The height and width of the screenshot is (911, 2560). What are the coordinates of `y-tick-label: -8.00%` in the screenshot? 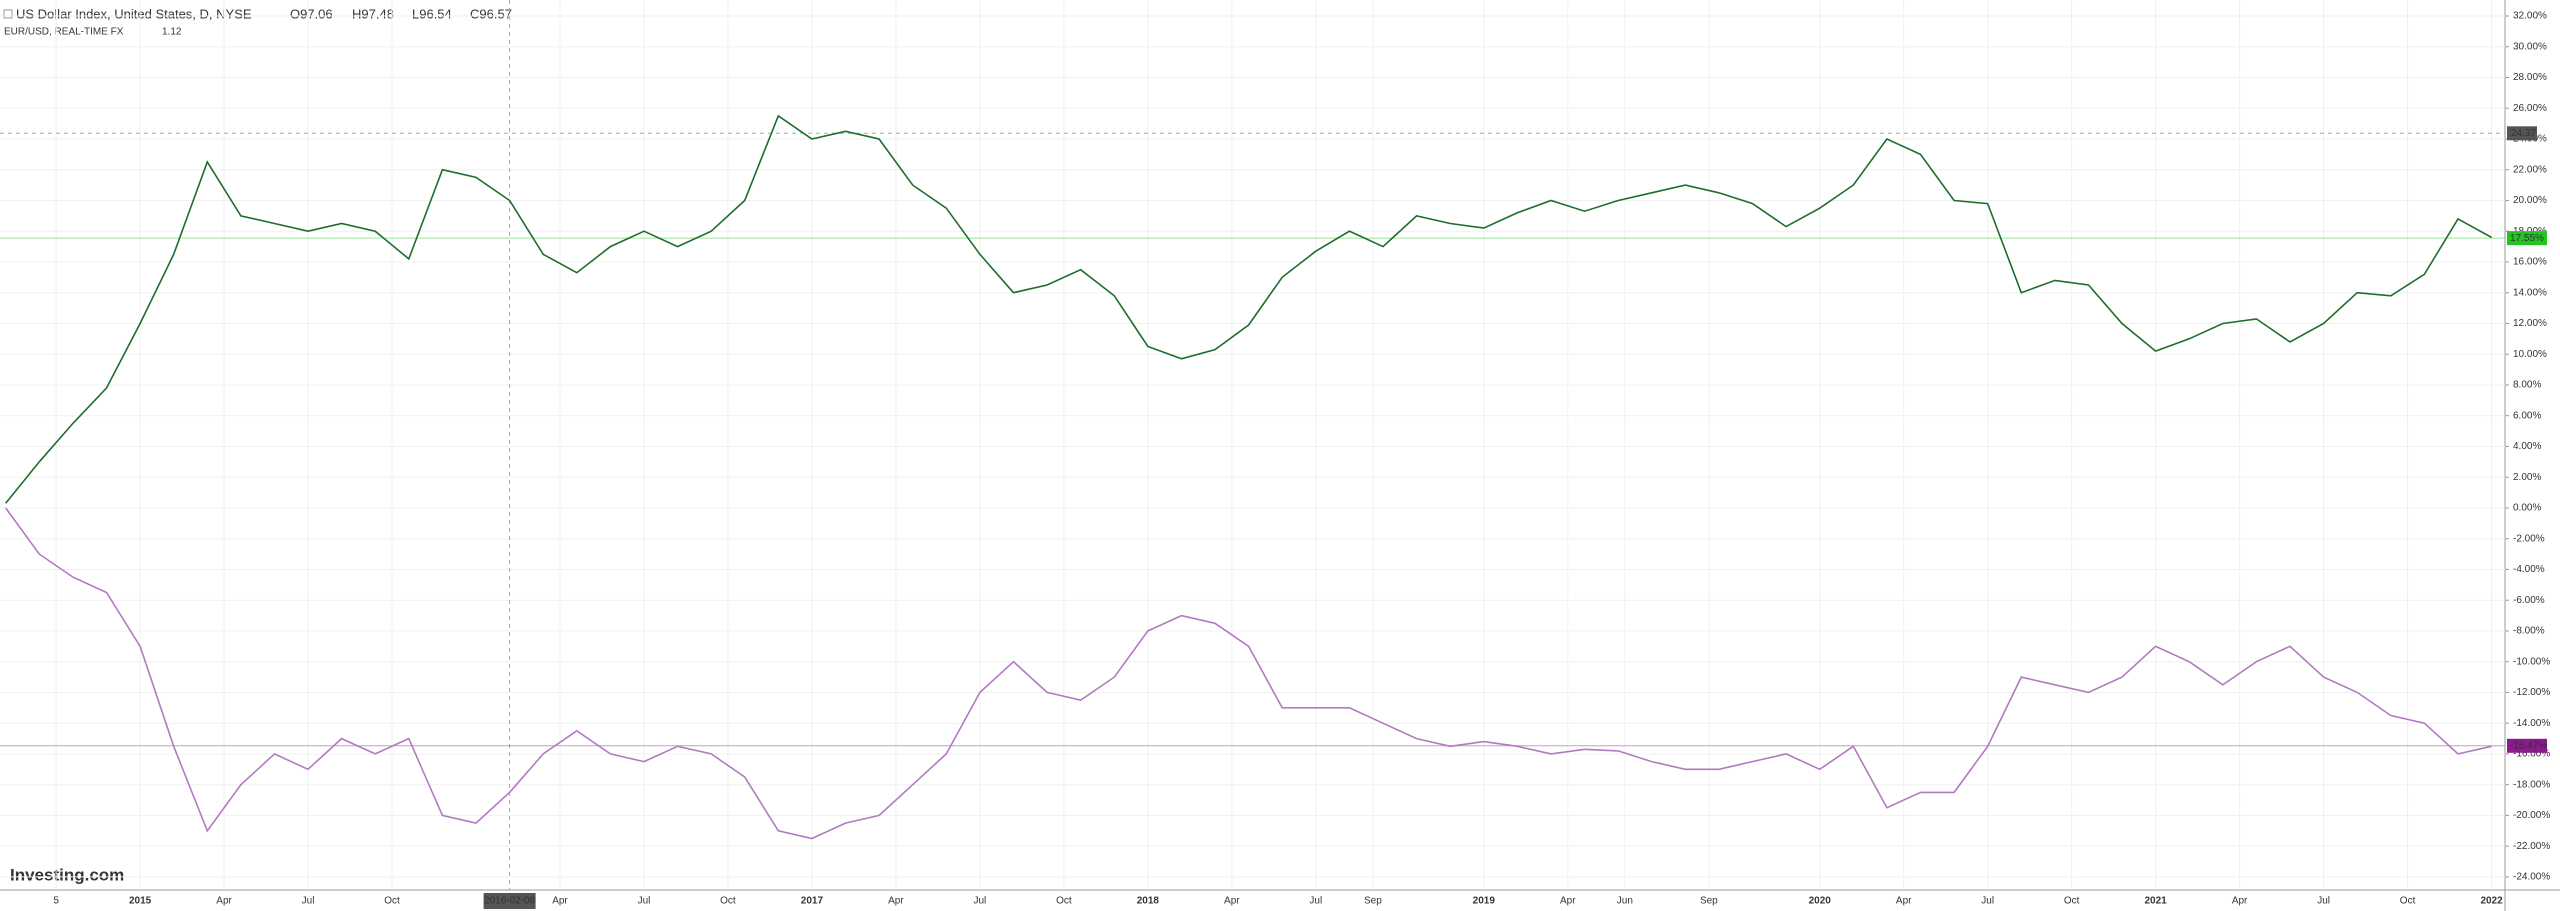 It's located at (2529, 631).